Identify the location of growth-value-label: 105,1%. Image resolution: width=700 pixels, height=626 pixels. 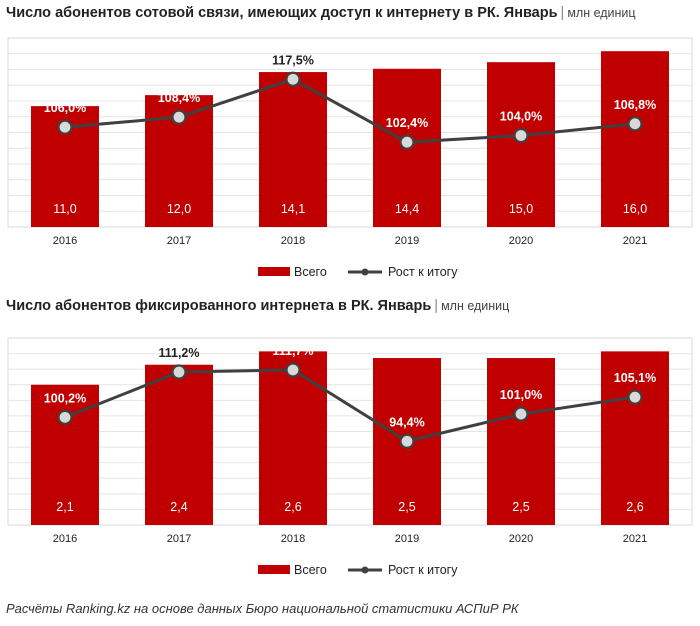
(635, 378).